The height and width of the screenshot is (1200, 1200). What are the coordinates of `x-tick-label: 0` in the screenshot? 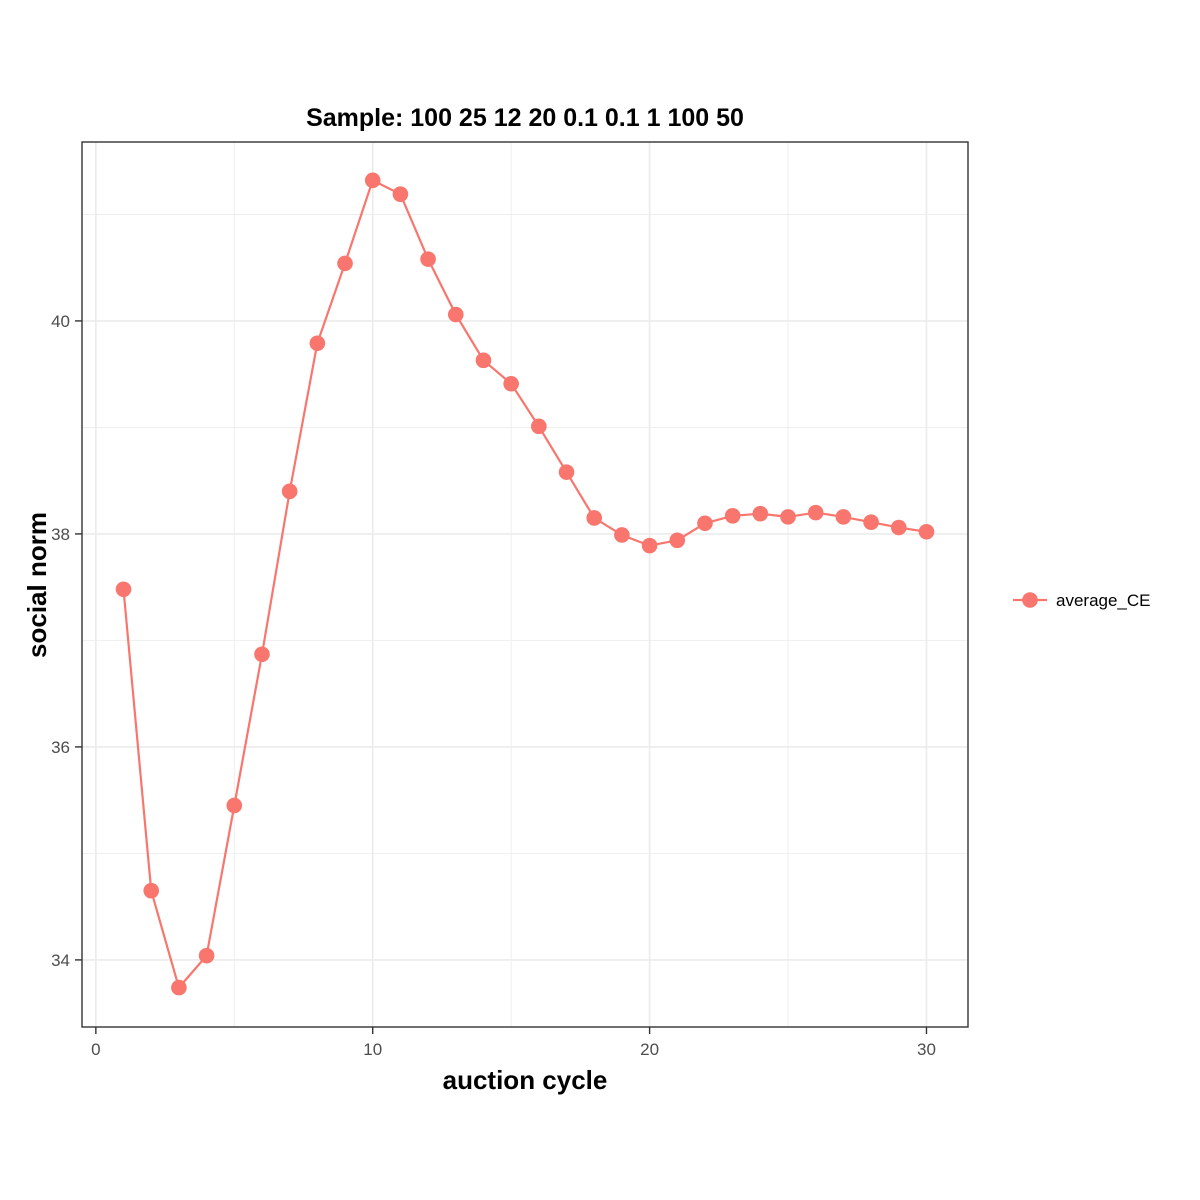 It's located at (95, 1049).